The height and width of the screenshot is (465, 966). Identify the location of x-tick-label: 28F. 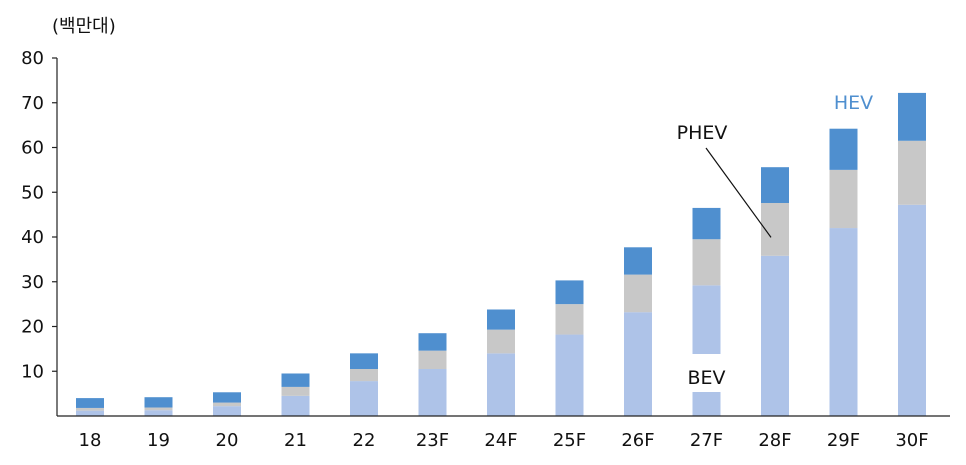
(774, 440).